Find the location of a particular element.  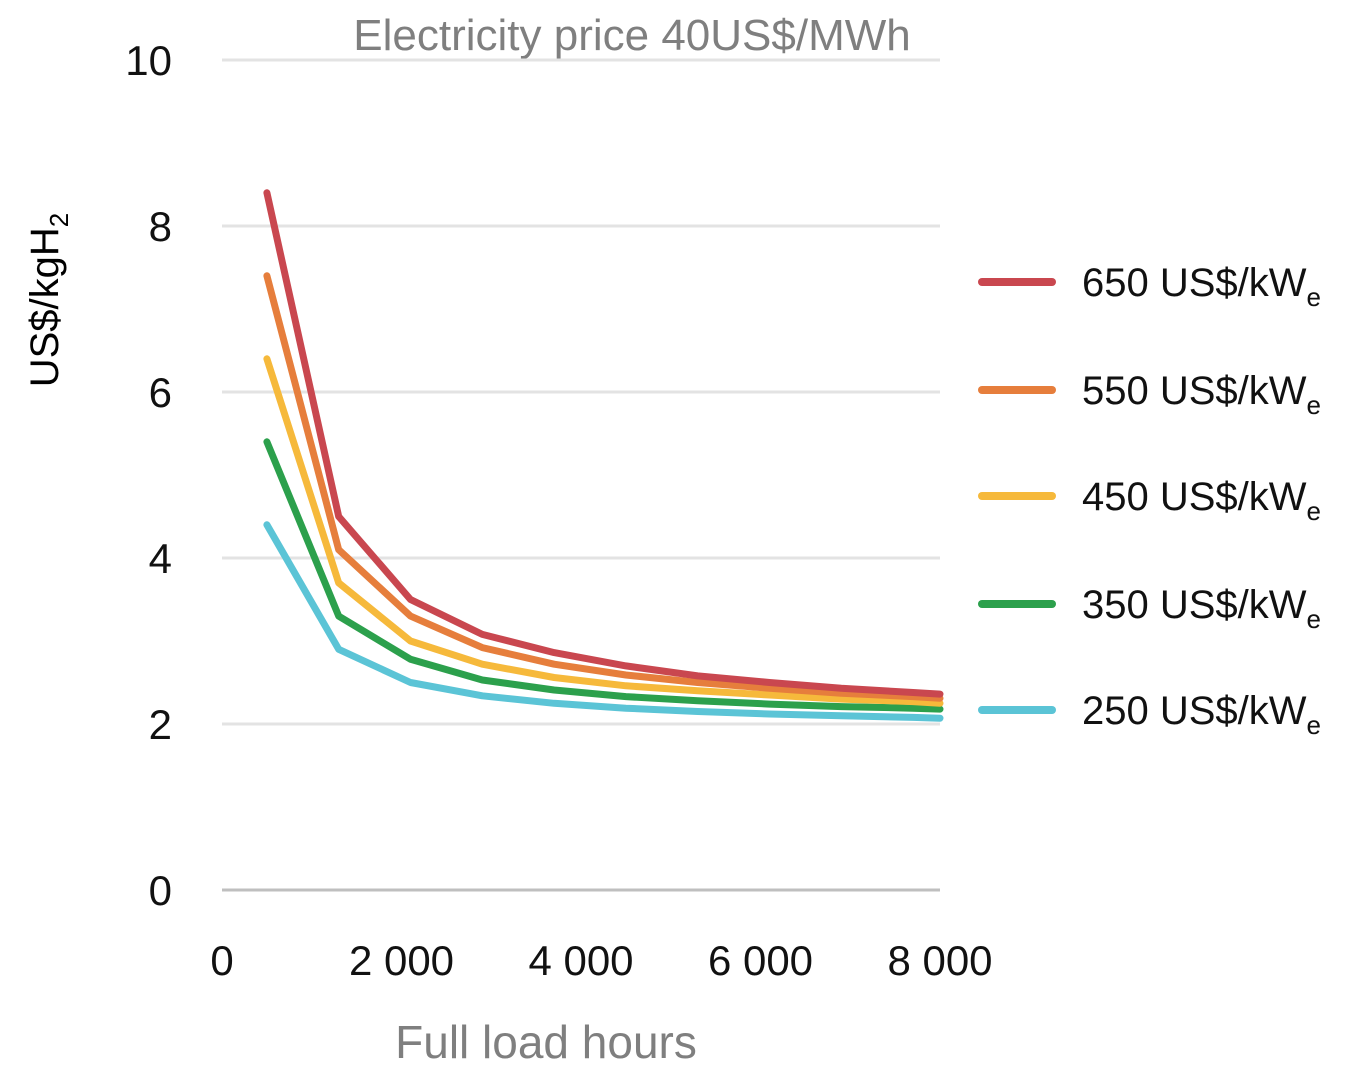

y-tick-label: 0 is located at coordinates (160, 890).